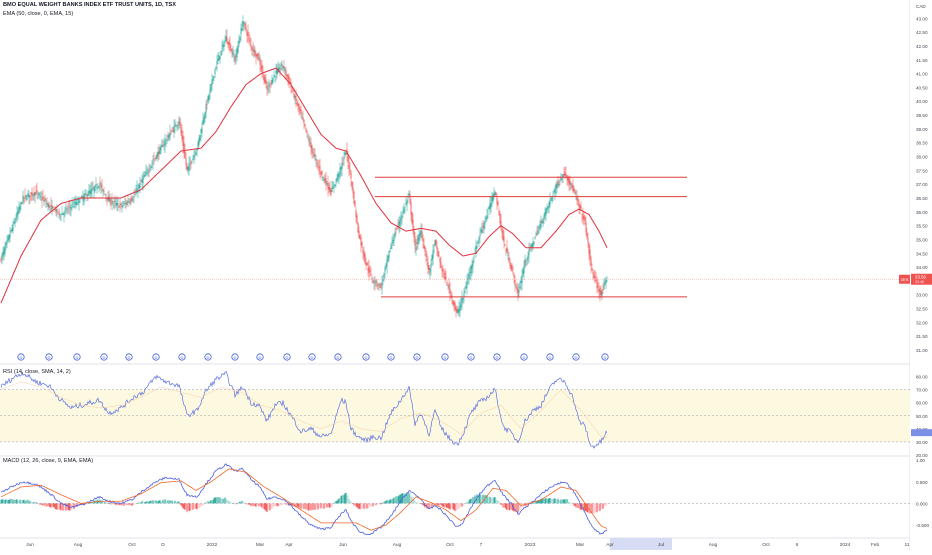  I want to click on price-tick-label: 42.00, so click(922, 46).